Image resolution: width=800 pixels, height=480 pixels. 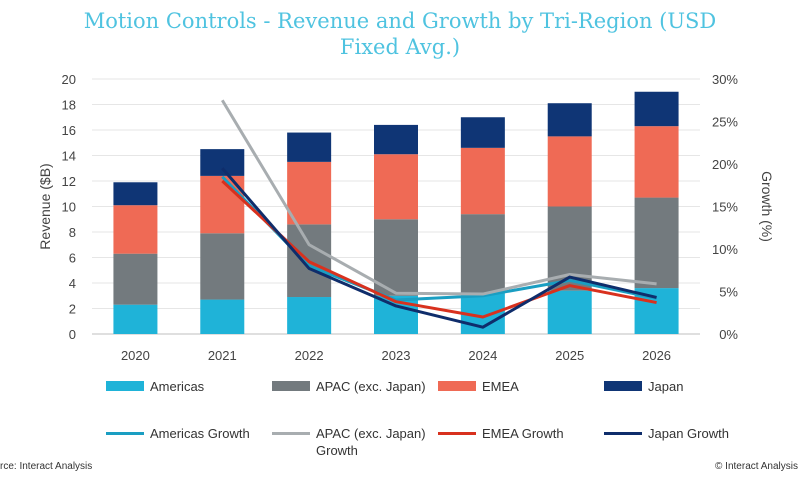 What do you see at coordinates (725, 122) in the screenshot?
I see `y2-tick-label: 25%` at bounding box center [725, 122].